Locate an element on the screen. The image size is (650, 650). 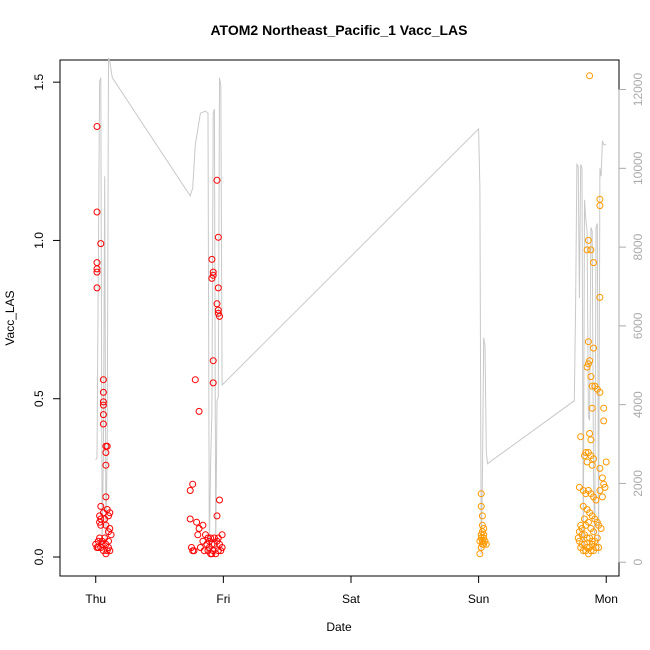
x-axis: Thu Fri Sat Sun Mon is located at coordinates (351, 590).